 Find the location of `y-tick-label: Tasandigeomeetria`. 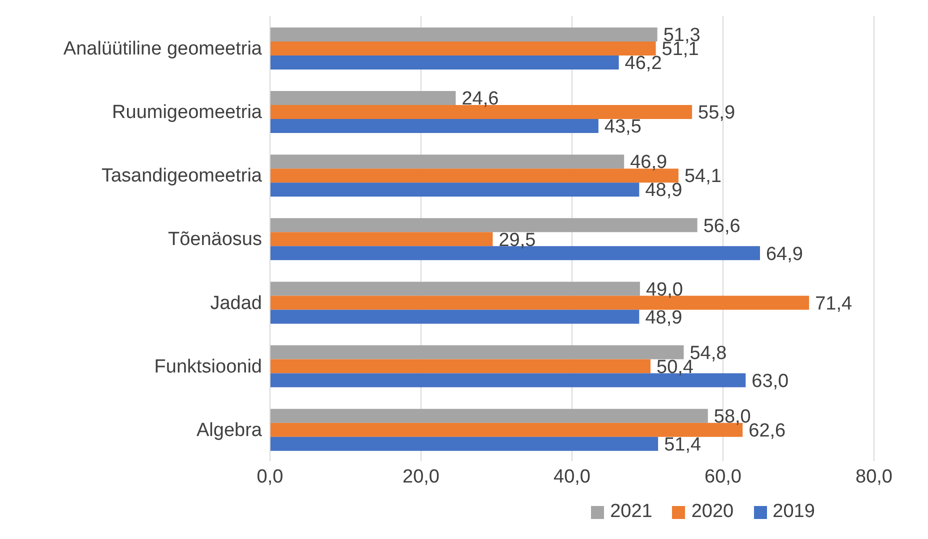

y-tick-label: Tasandigeomeetria is located at coordinates (181, 176).